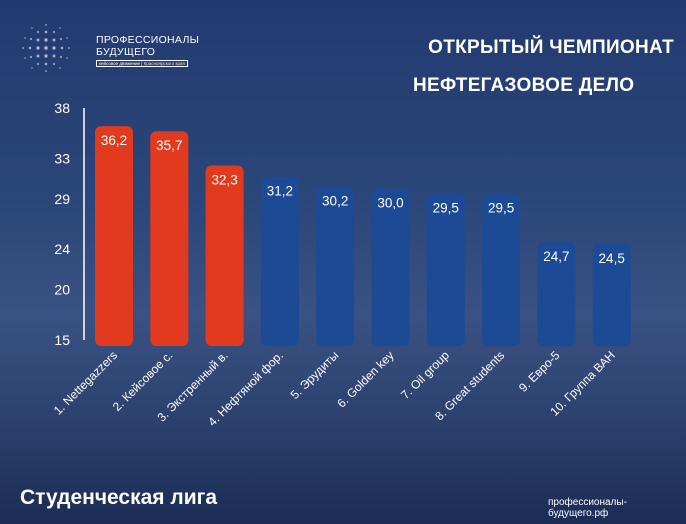 This screenshot has width=686, height=524. What do you see at coordinates (114, 140) in the screenshot?
I see `bar-value-label: 36,2` at bounding box center [114, 140].